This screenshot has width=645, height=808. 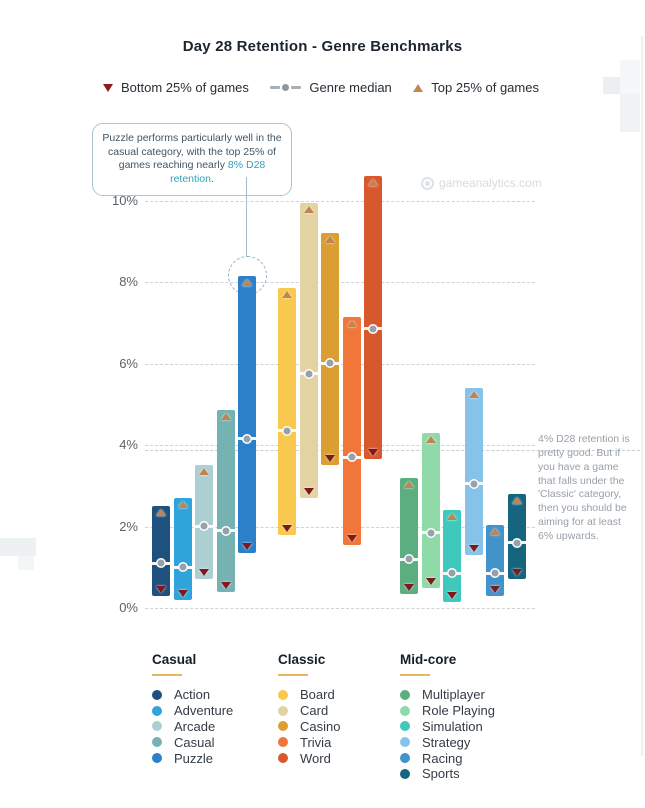 I want to click on legend-item-board: Board, so click(x=309, y=695).